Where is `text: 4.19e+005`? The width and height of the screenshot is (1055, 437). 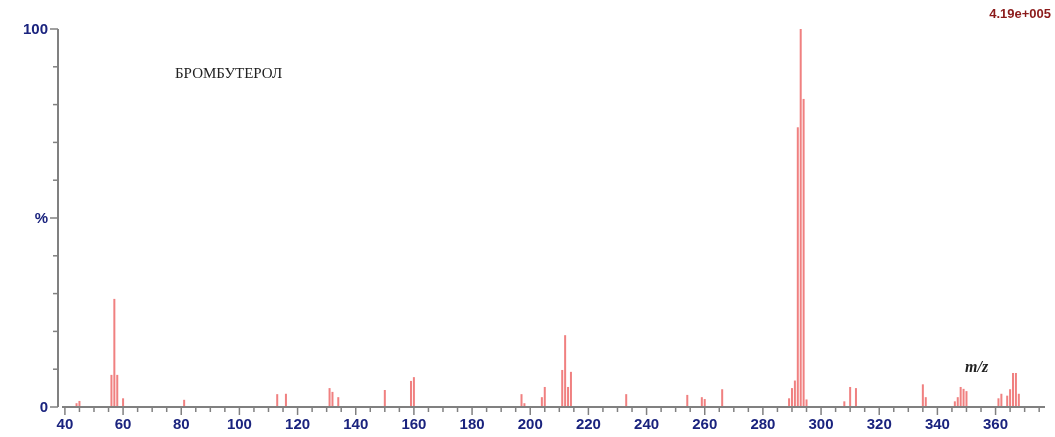
text: 4.19e+005 is located at coordinates (1020, 13).